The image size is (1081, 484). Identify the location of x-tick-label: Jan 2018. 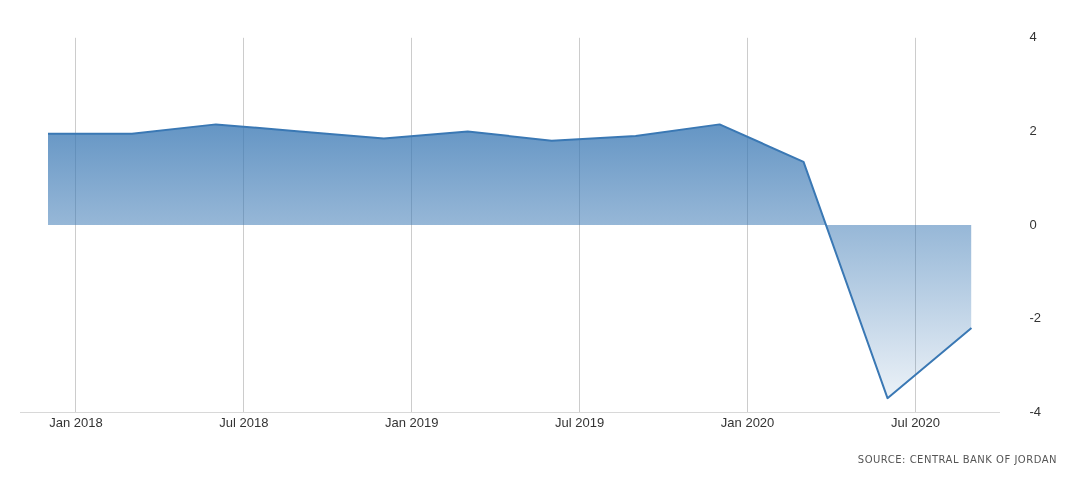
(76, 422).